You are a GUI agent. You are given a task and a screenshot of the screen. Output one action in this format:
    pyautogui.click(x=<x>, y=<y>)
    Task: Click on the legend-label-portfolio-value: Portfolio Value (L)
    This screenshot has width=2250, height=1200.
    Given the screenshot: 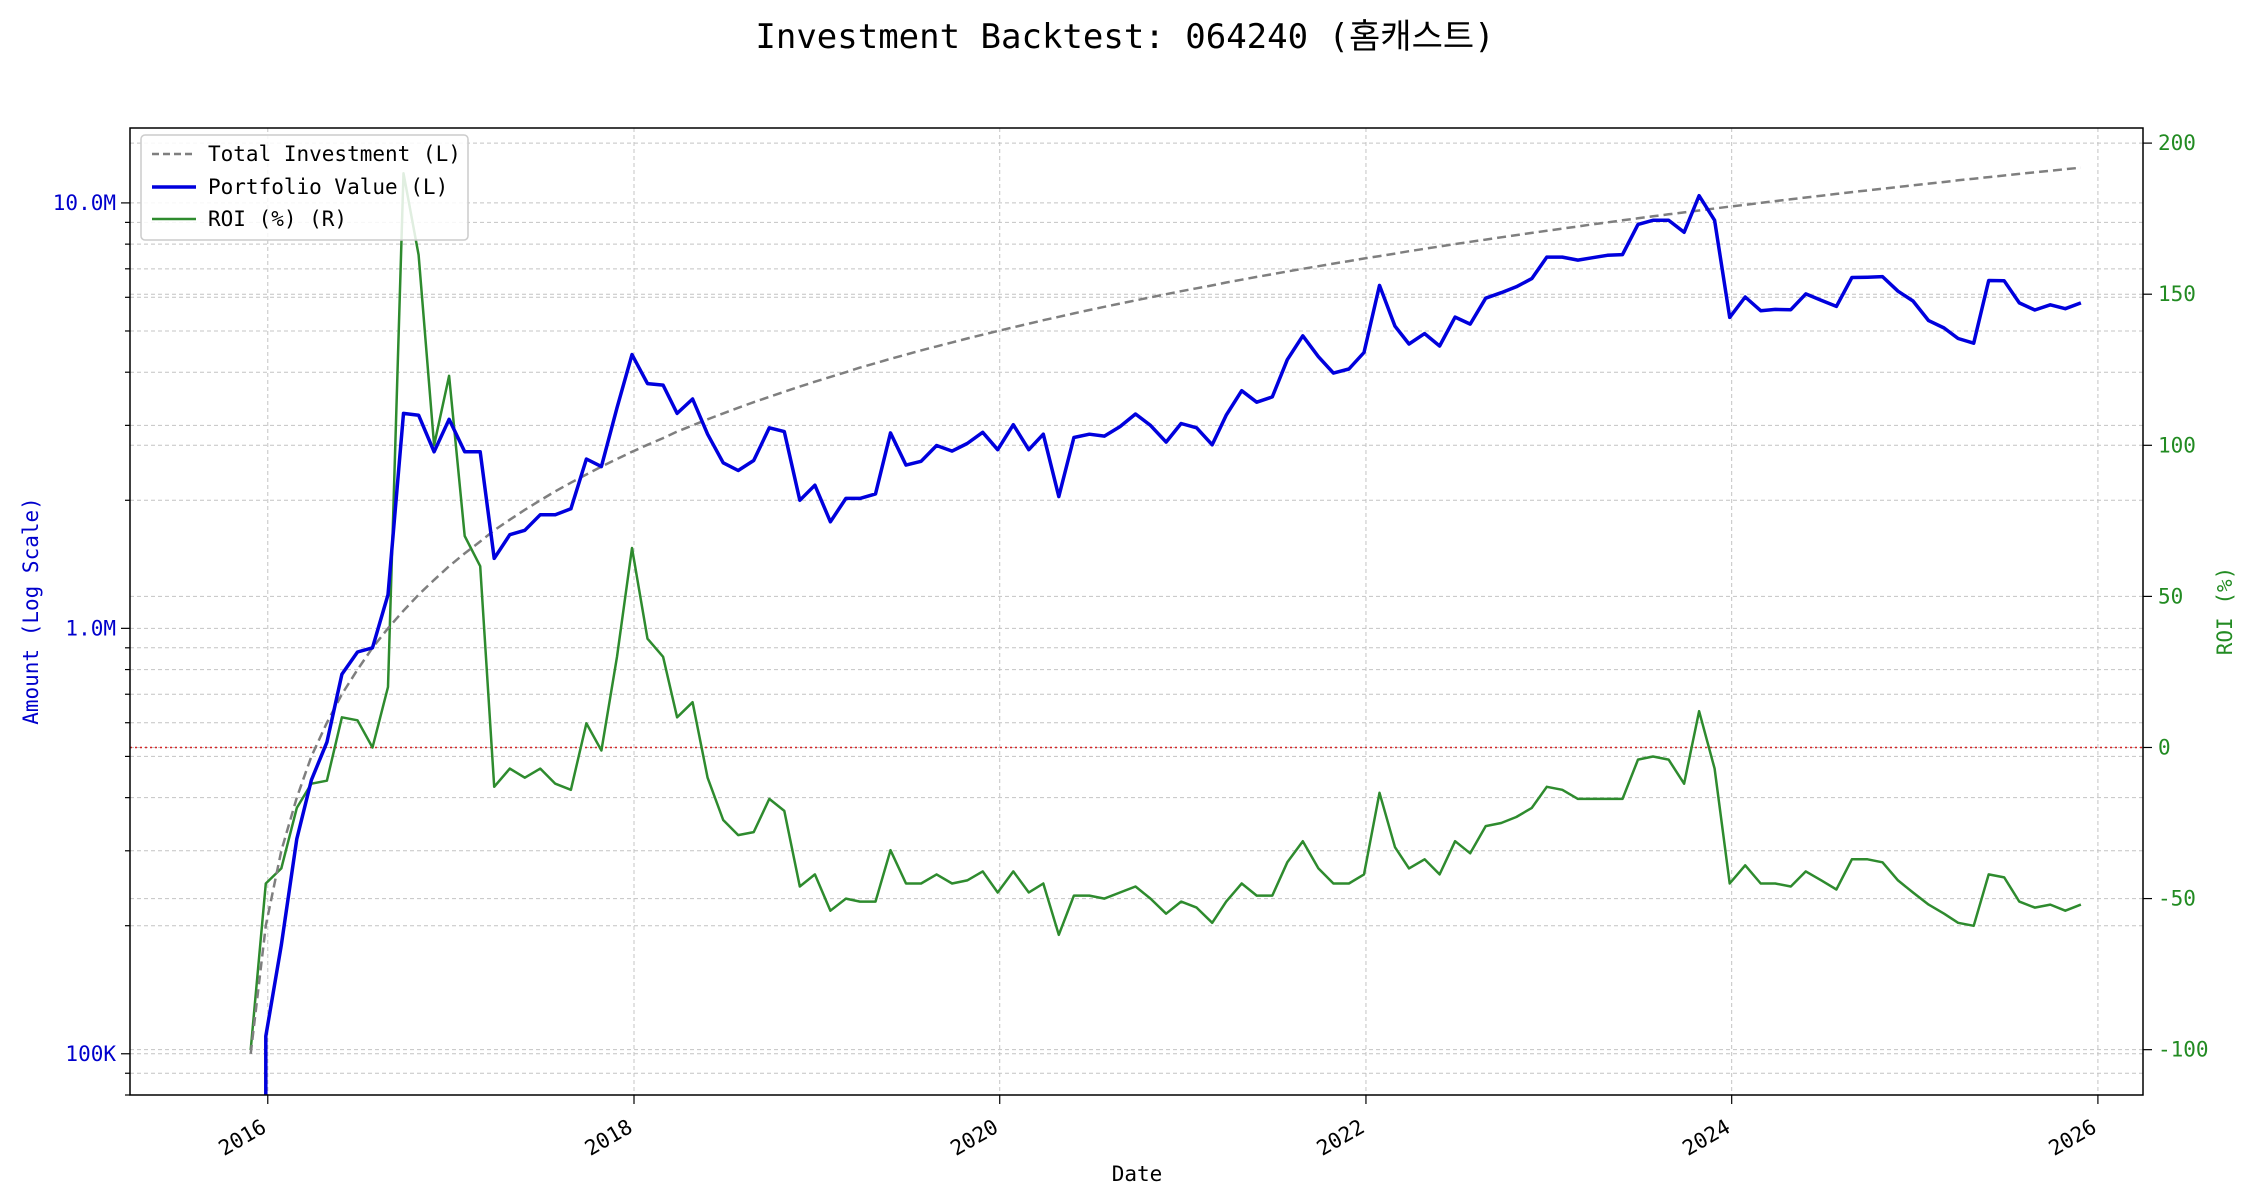 What is the action you would take?
    pyautogui.click(x=328, y=187)
    